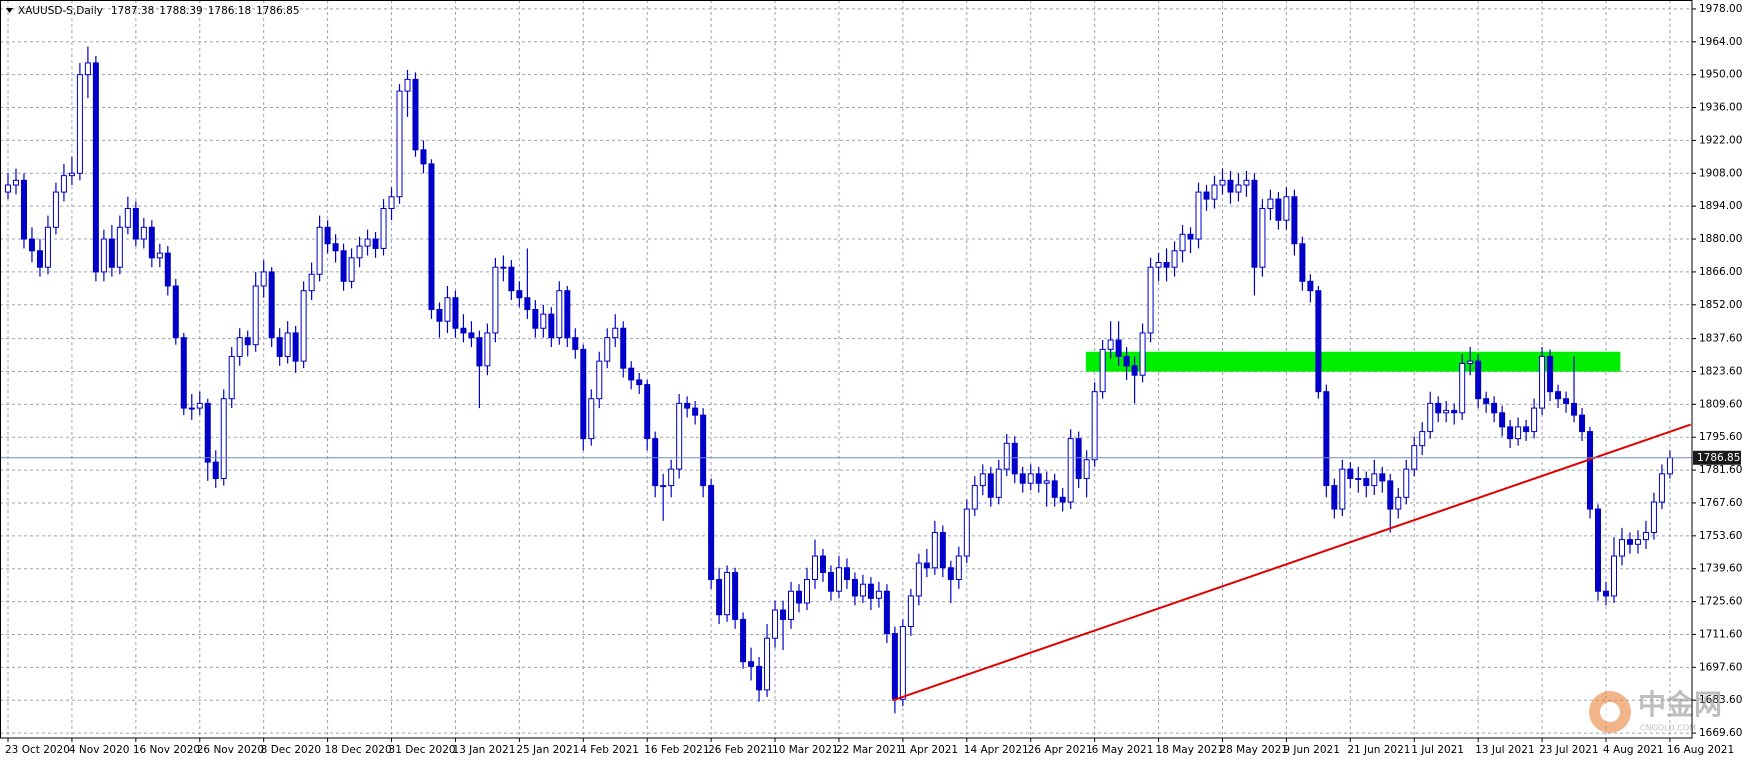 Image resolution: width=1742 pixels, height=760 pixels. What do you see at coordinates (1718, 458) in the screenshot?
I see `current-price-label: 1786.85` at bounding box center [1718, 458].